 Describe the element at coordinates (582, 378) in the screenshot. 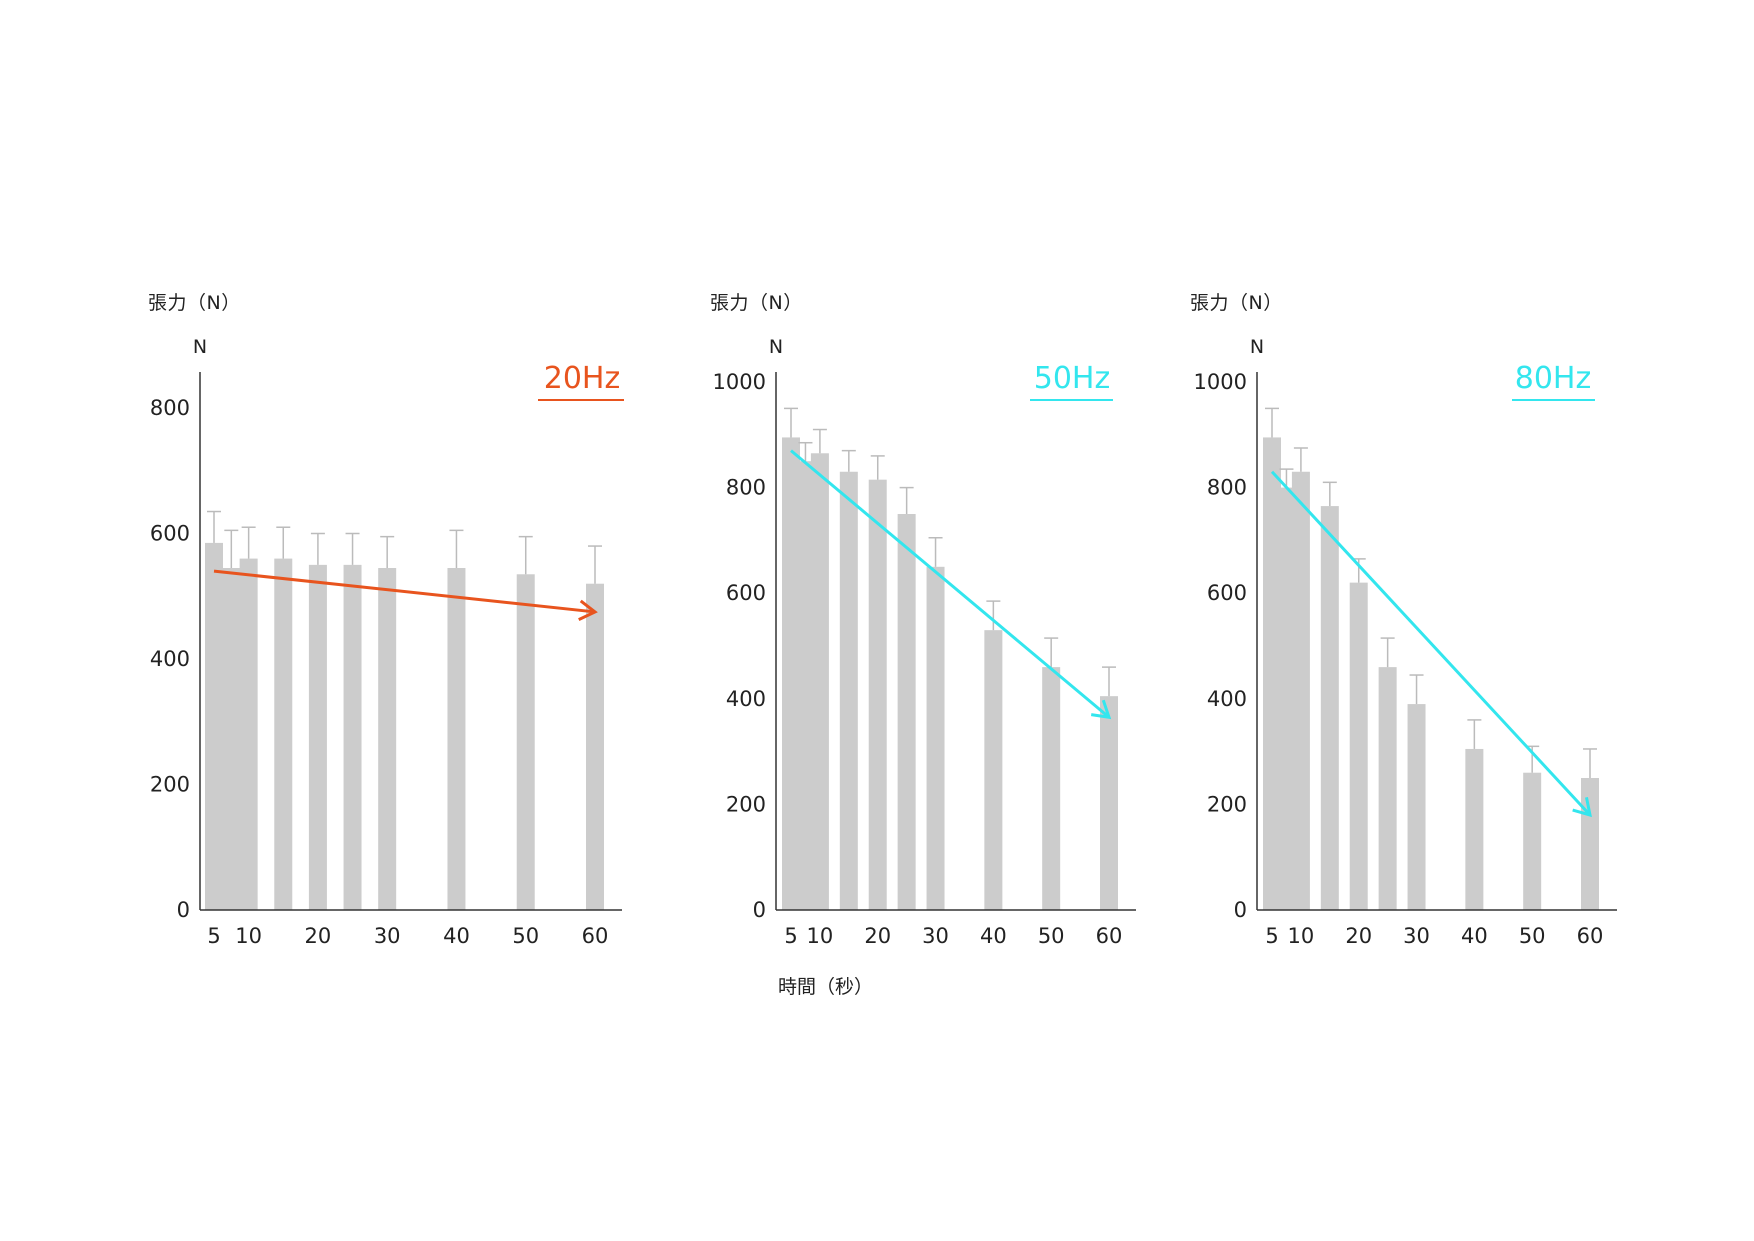

I see `frequency-badge: 20Hz` at that location.